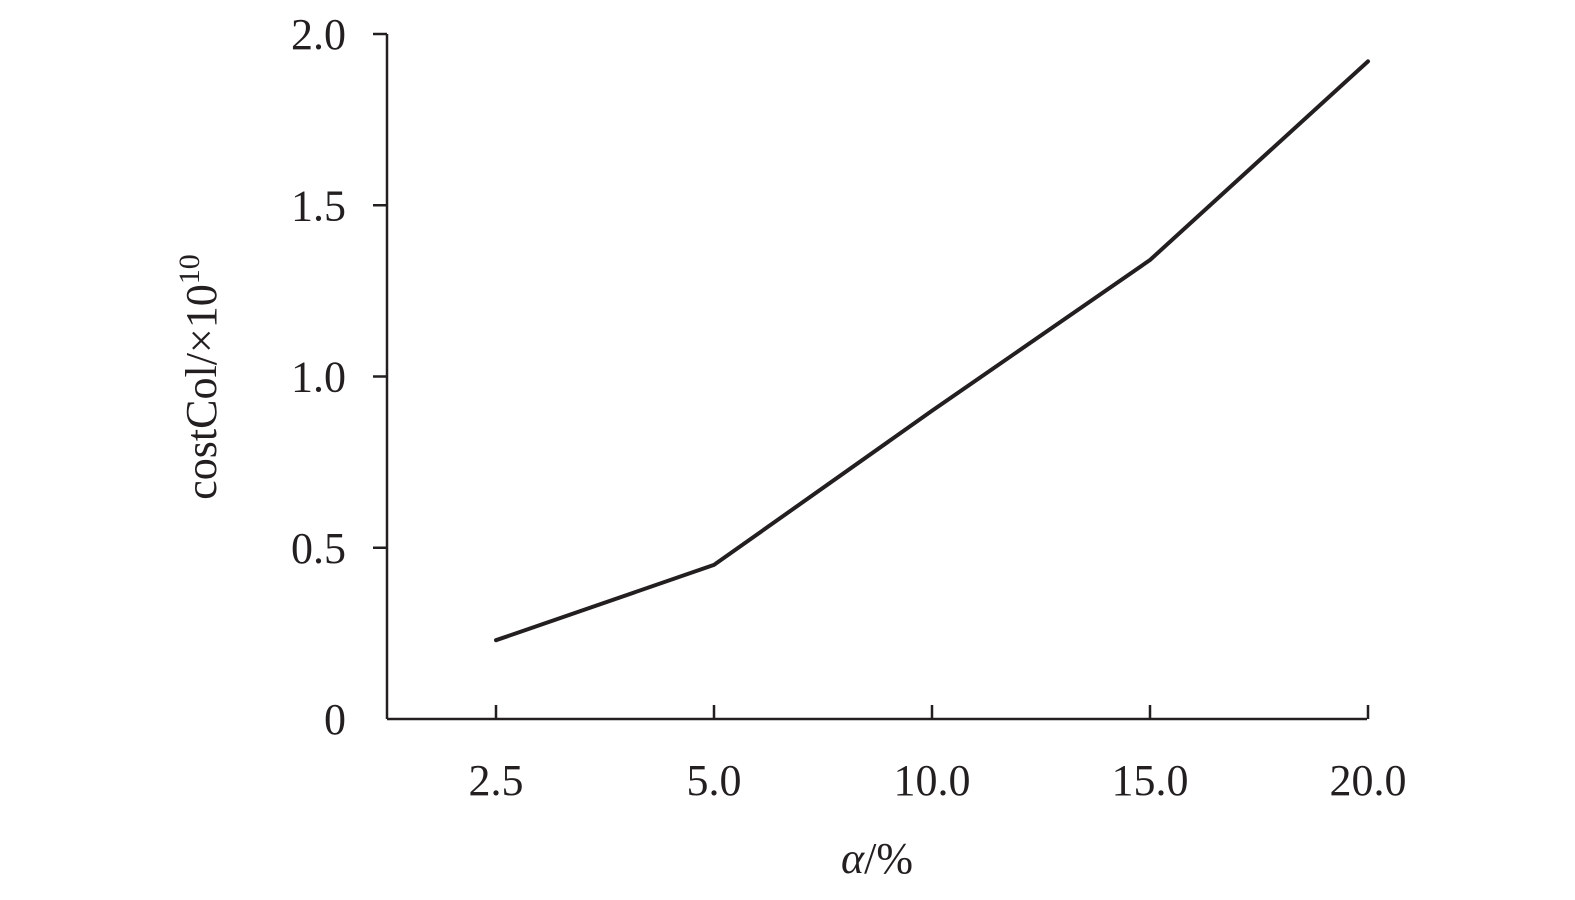 The width and height of the screenshot is (1575, 900). What do you see at coordinates (335, 719) in the screenshot?
I see `y-tick-label: 0` at bounding box center [335, 719].